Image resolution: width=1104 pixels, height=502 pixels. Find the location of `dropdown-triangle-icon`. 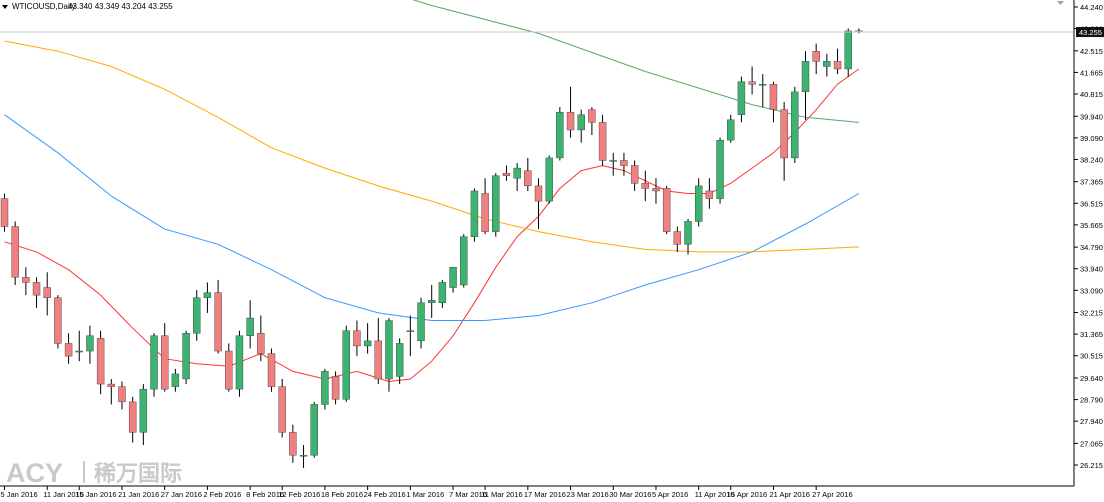

dropdown-triangle-icon is located at coordinates (5, 7).